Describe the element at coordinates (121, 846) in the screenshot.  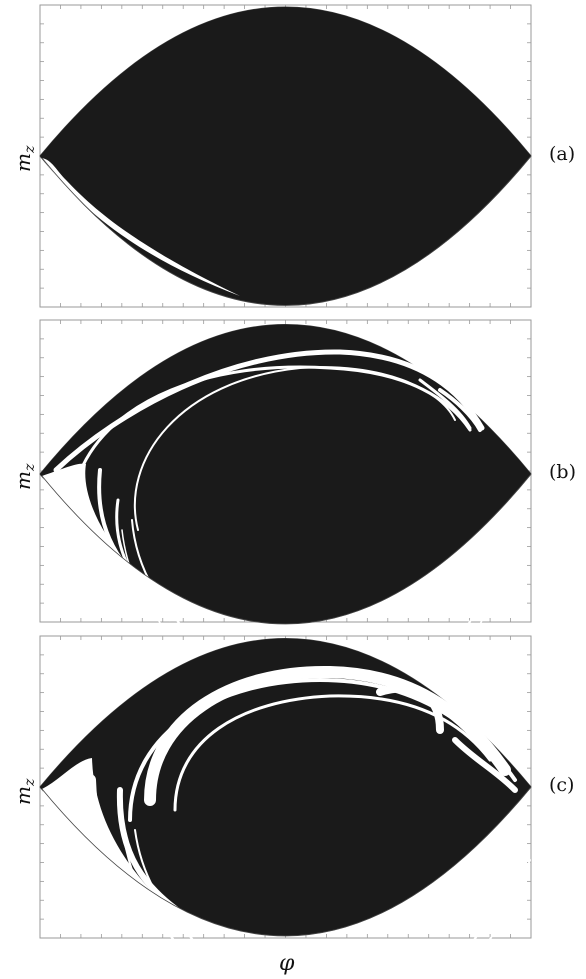
I see `panel-c-white-wedge` at that location.